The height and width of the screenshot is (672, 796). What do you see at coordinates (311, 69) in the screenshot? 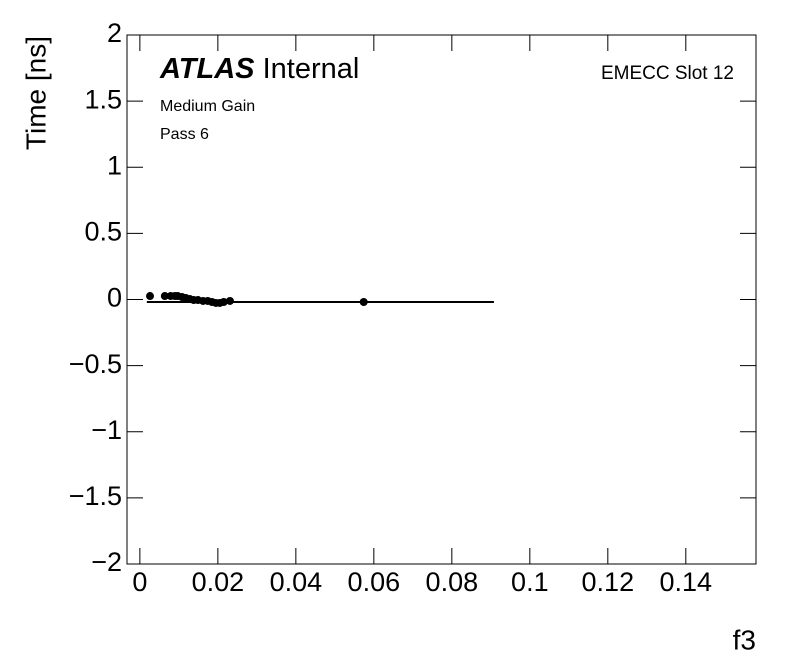
I see `atlas-rest: Internal` at bounding box center [311, 69].